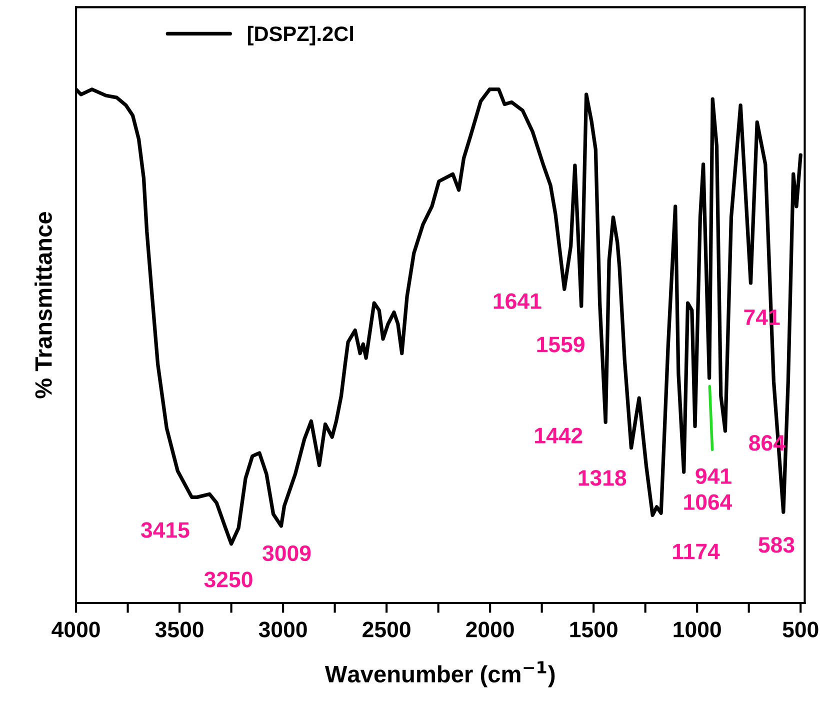 Image resolution: width=822 pixels, height=717 pixels. What do you see at coordinates (439, 674) in the screenshot?
I see `x-axis-title: Wavenumber (cm$^{−1}$)` at bounding box center [439, 674].